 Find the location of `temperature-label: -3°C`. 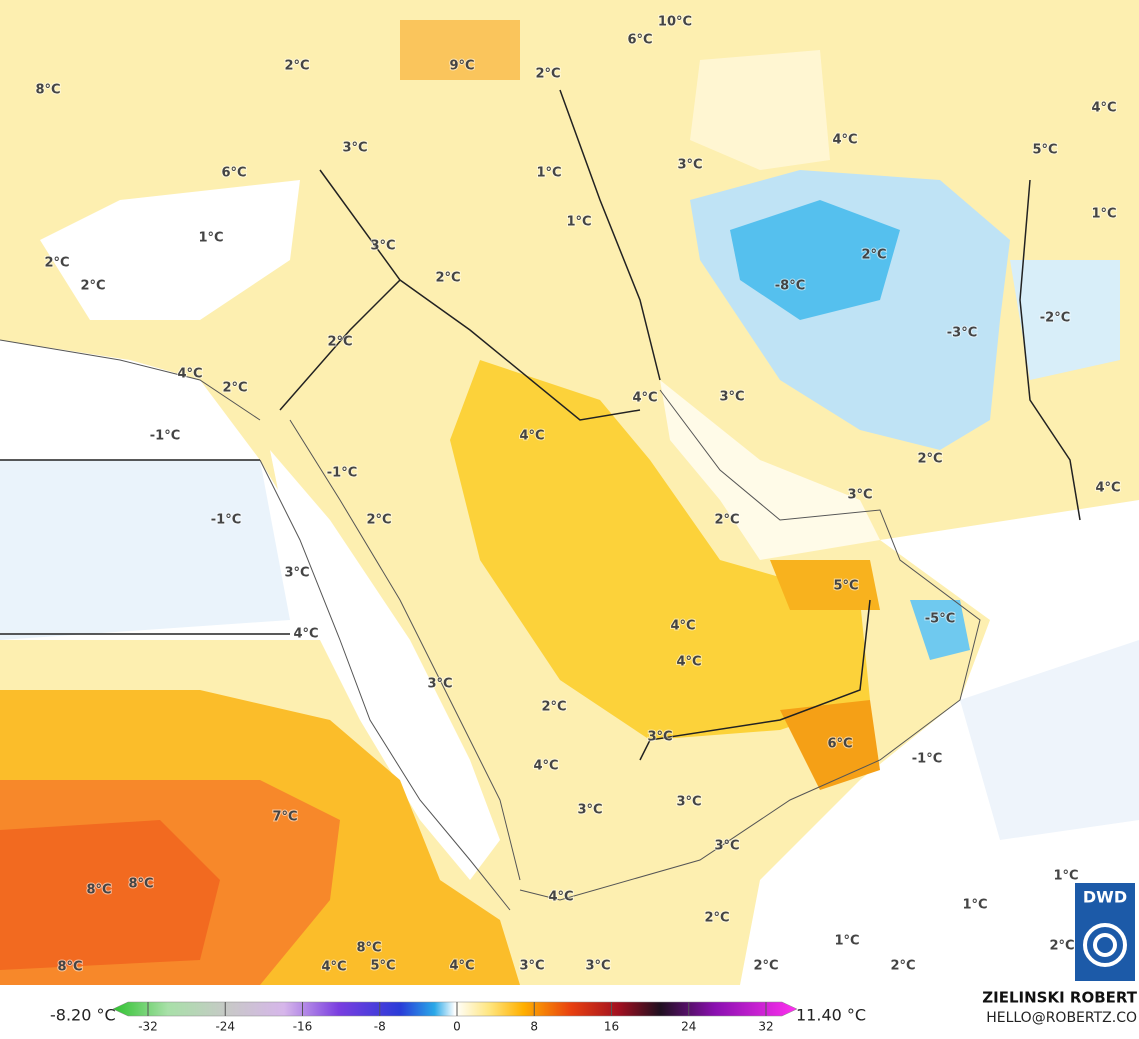

temperature-label: -3°C is located at coordinates (962, 333).